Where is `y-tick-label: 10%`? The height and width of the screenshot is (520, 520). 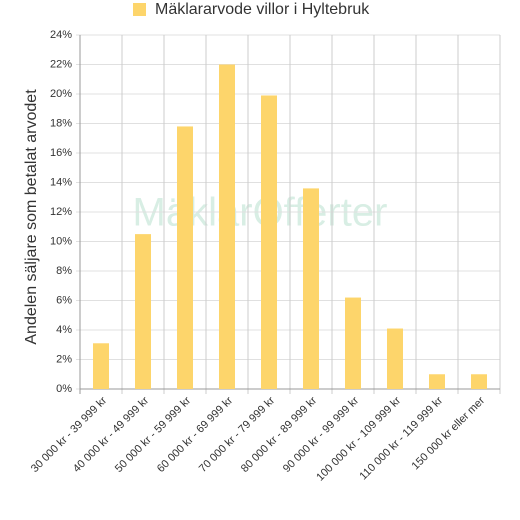 y-tick-label: 10% is located at coordinates (61, 241).